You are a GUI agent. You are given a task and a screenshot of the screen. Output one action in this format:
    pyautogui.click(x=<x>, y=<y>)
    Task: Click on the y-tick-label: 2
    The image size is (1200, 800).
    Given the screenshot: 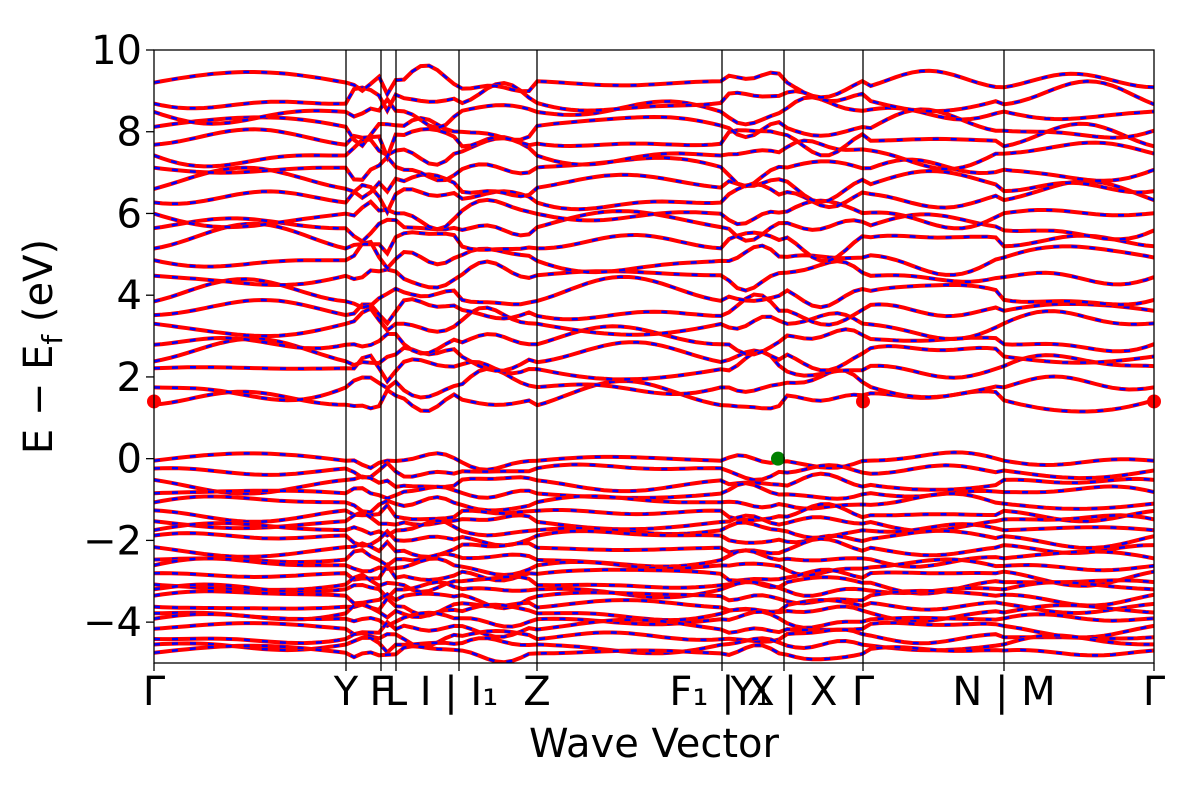 What is the action you would take?
    pyautogui.click(x=129, y=378)
    